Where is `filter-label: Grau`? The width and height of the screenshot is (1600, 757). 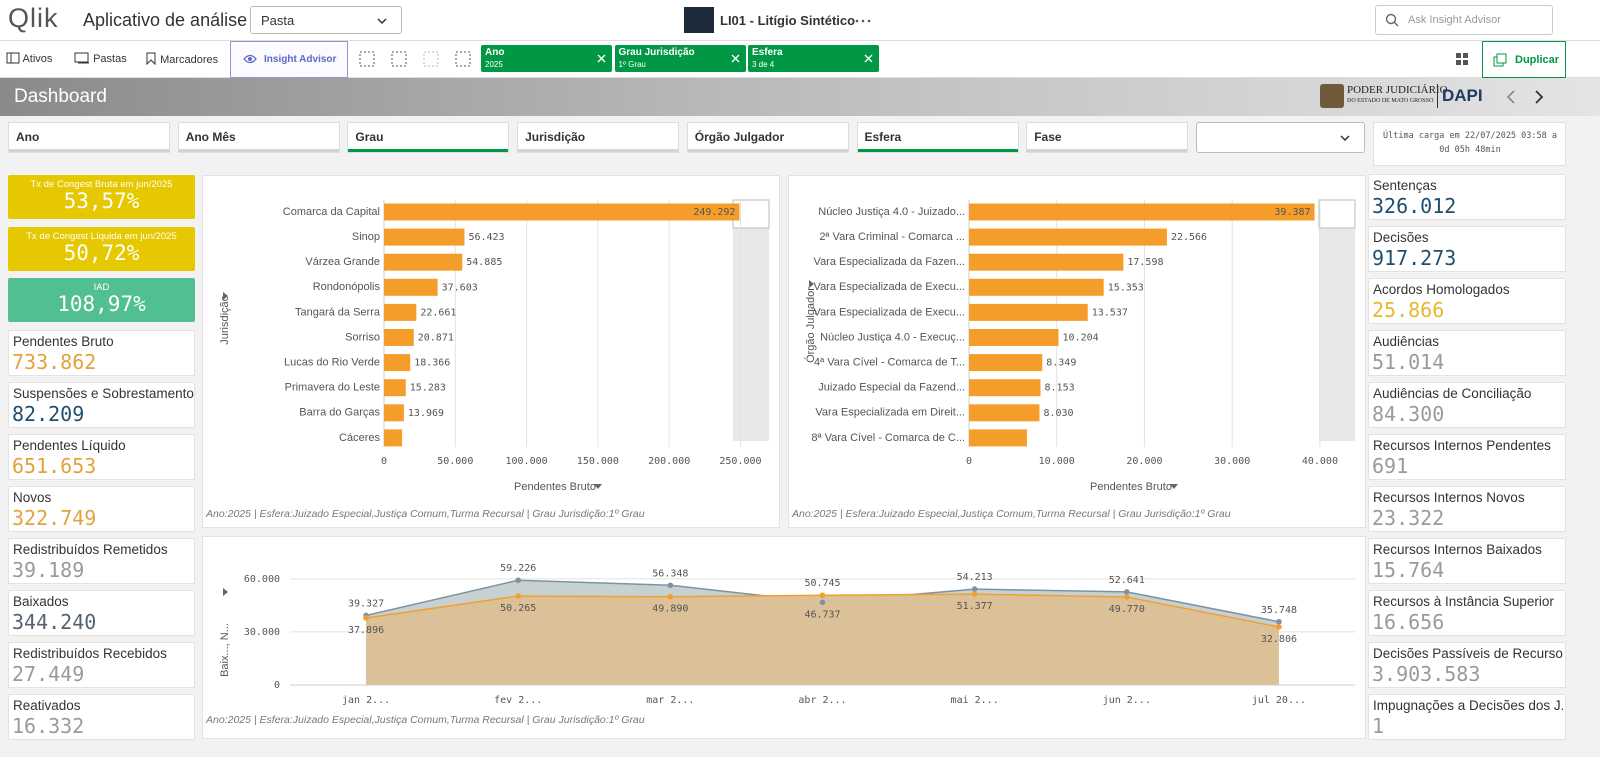
filter-label: Grau is located at coordinates (369, 137).